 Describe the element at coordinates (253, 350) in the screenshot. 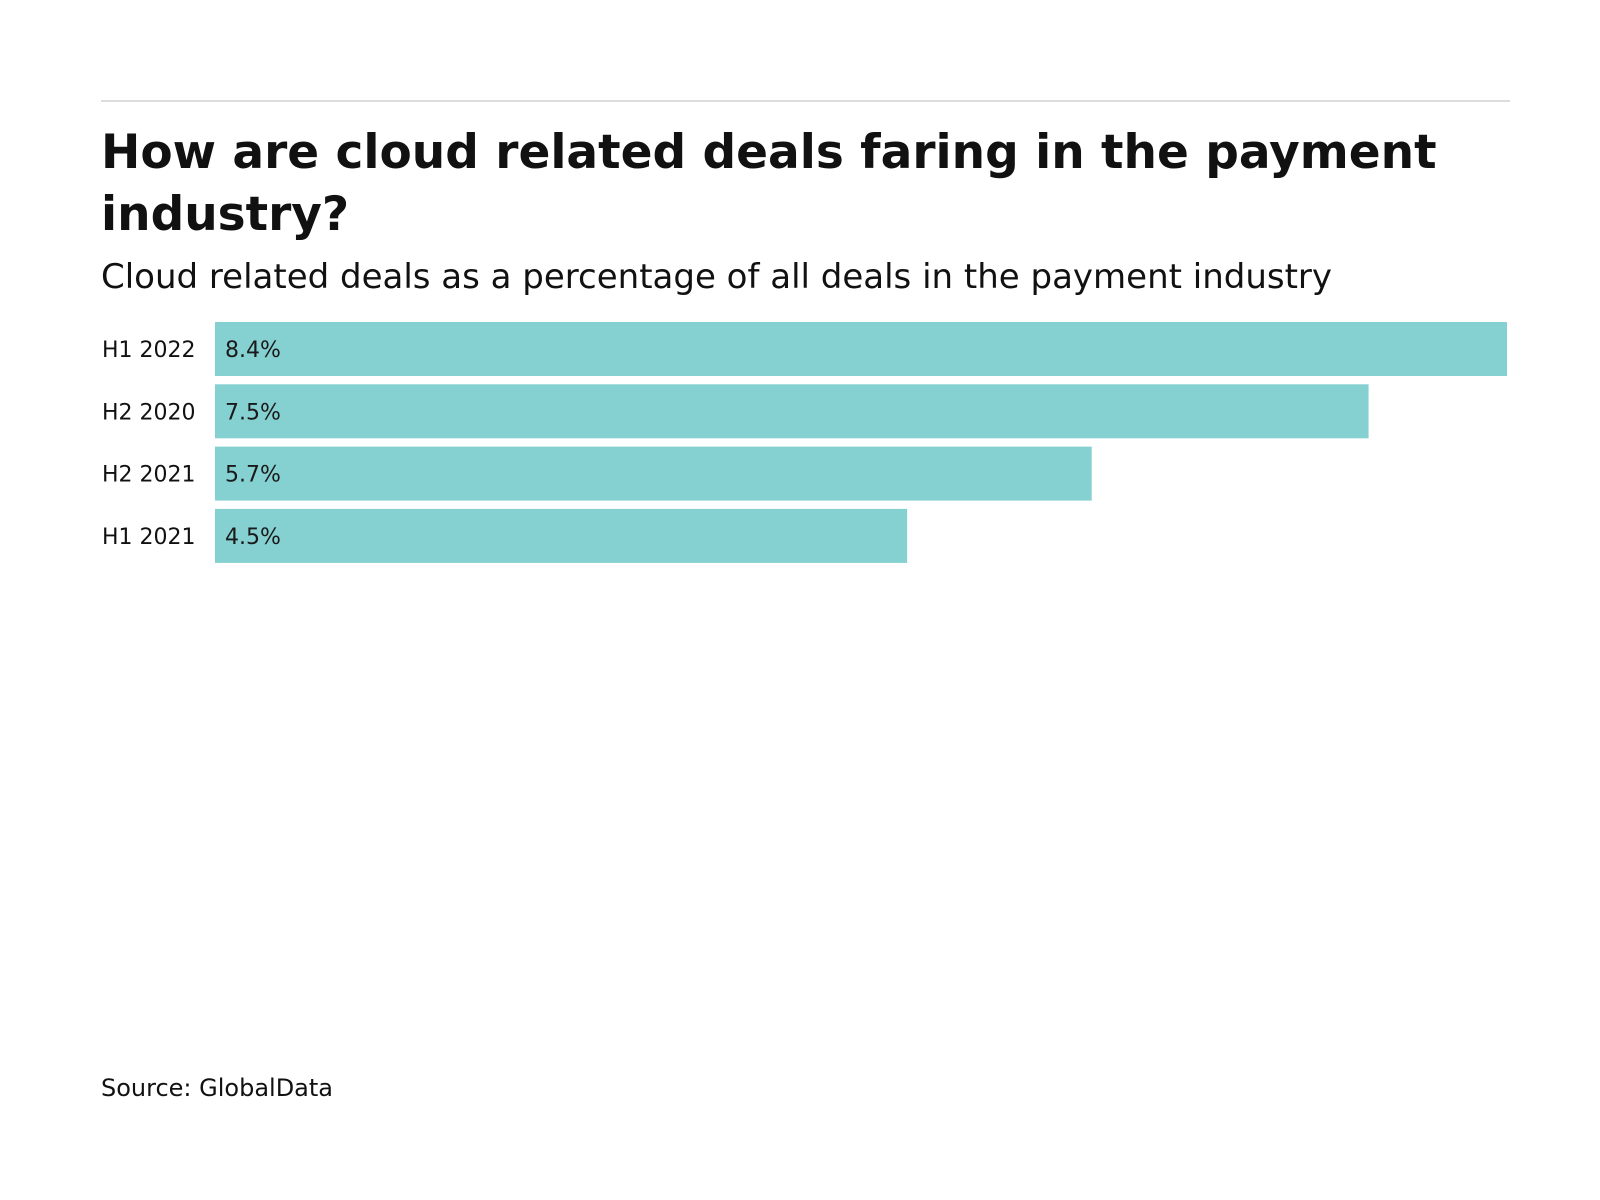

I see `data-label: 8.4%` at that location.